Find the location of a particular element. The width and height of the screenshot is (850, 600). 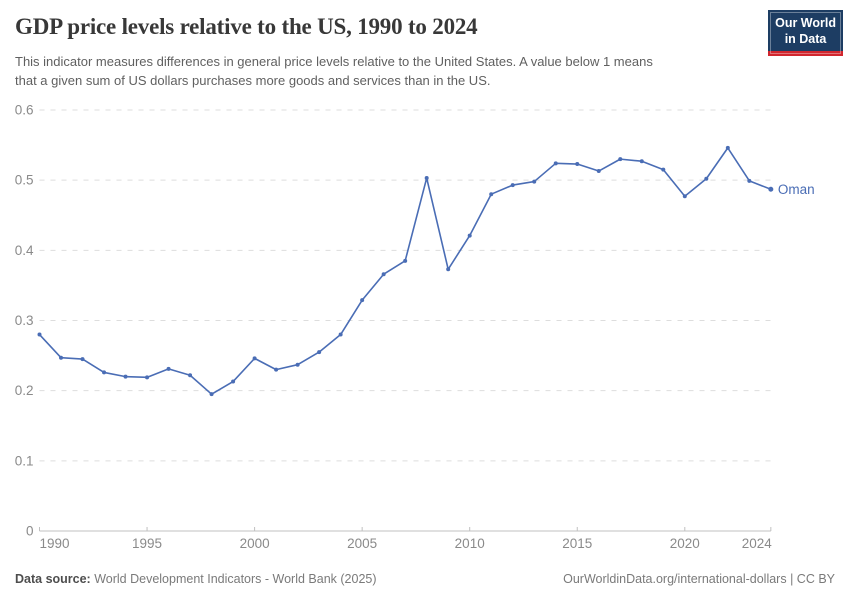

x-axis-tick-label: 1995 is located at coordinates (147, 543).